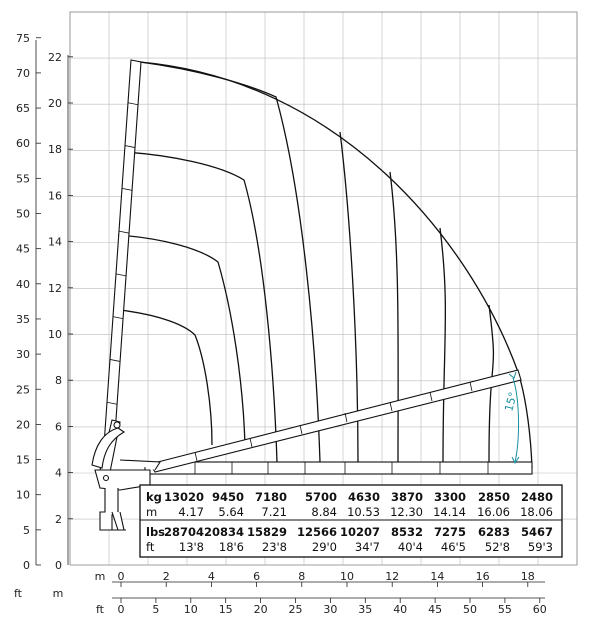  I want to click on y-ft-unit-label: ft, so click(18, 593).